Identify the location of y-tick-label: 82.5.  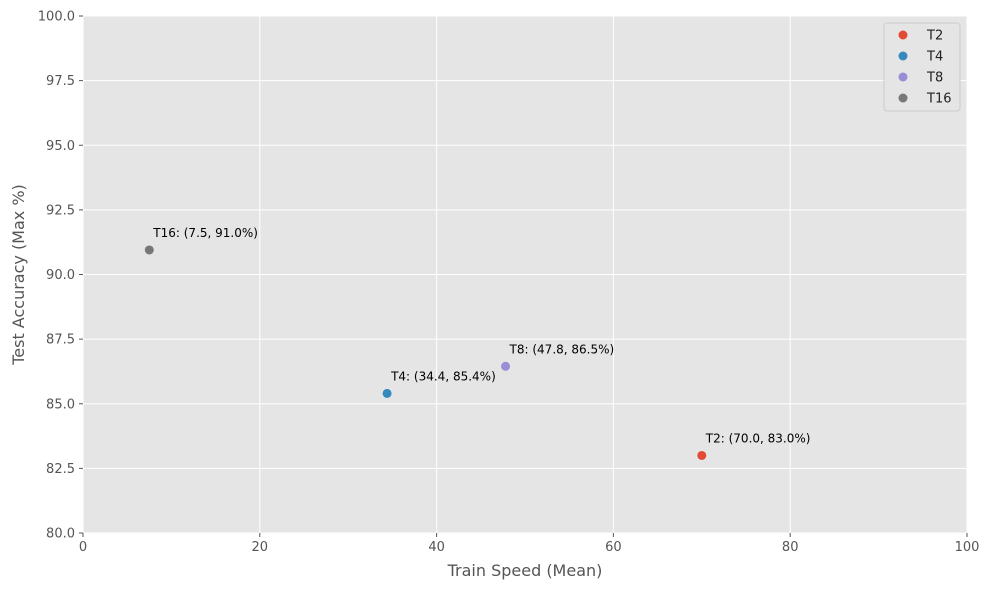
(60, 469).